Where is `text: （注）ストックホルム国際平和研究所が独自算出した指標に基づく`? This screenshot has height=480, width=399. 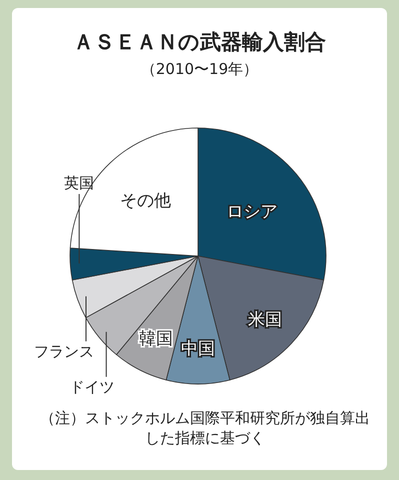
text: （注）ストックホルム国際平和研究所が独自算出した指標に基づく is located at coordinates (205, 428).